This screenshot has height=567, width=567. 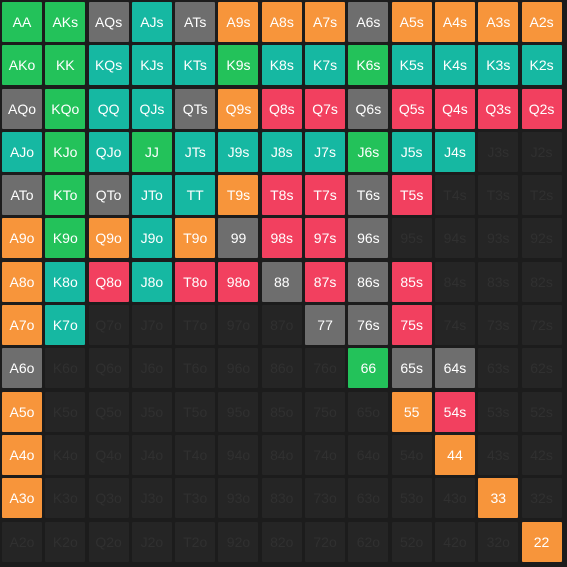 What do you see at coordinates (325, 65) in the screenshot?
I see `hand-cell: K7s` at bounding box center [325, 65].